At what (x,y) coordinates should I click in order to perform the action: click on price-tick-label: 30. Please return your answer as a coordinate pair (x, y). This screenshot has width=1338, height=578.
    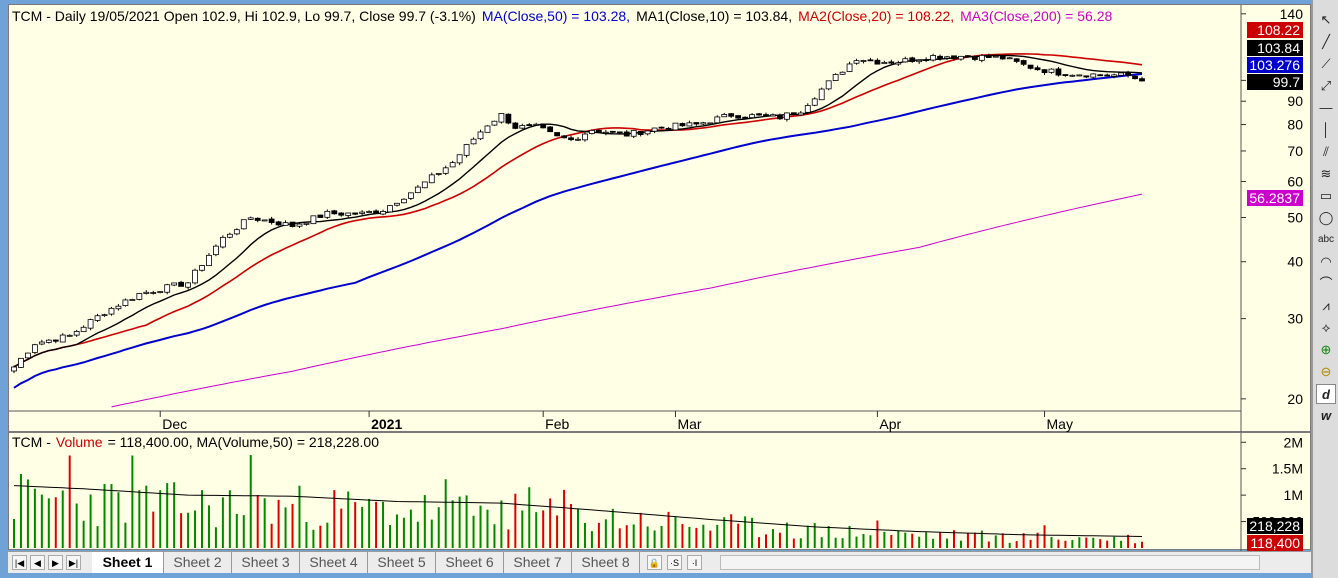
    Looking at the image, I should click on (1295, 319).